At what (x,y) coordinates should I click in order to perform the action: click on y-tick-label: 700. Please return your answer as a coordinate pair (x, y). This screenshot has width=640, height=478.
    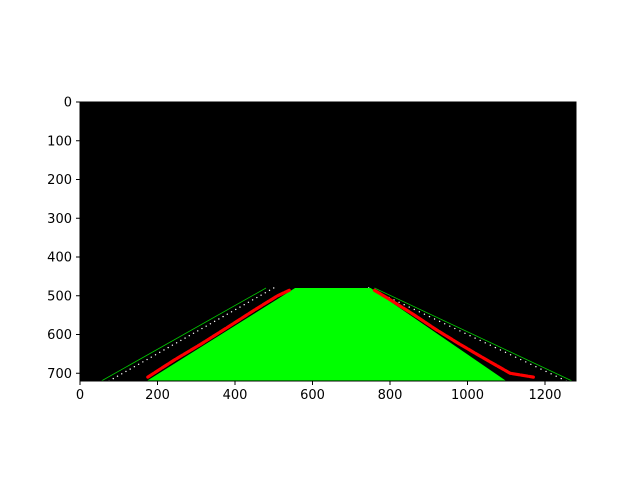
    Looking at the image, I should click on (59, 374).